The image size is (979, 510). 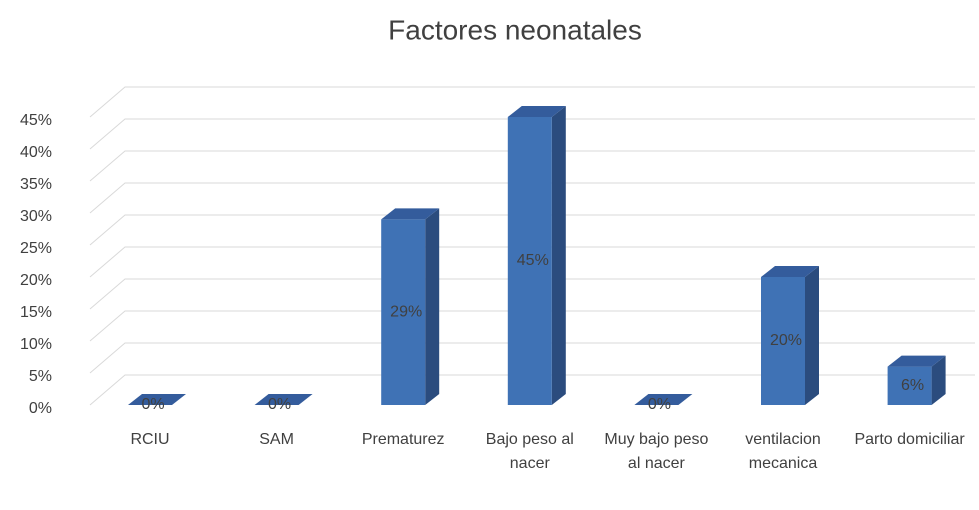 What do you see at coordinates (40, 376) in the screenshot?
I see `y-tick-label: 5%` at bounding box center [40, 376].